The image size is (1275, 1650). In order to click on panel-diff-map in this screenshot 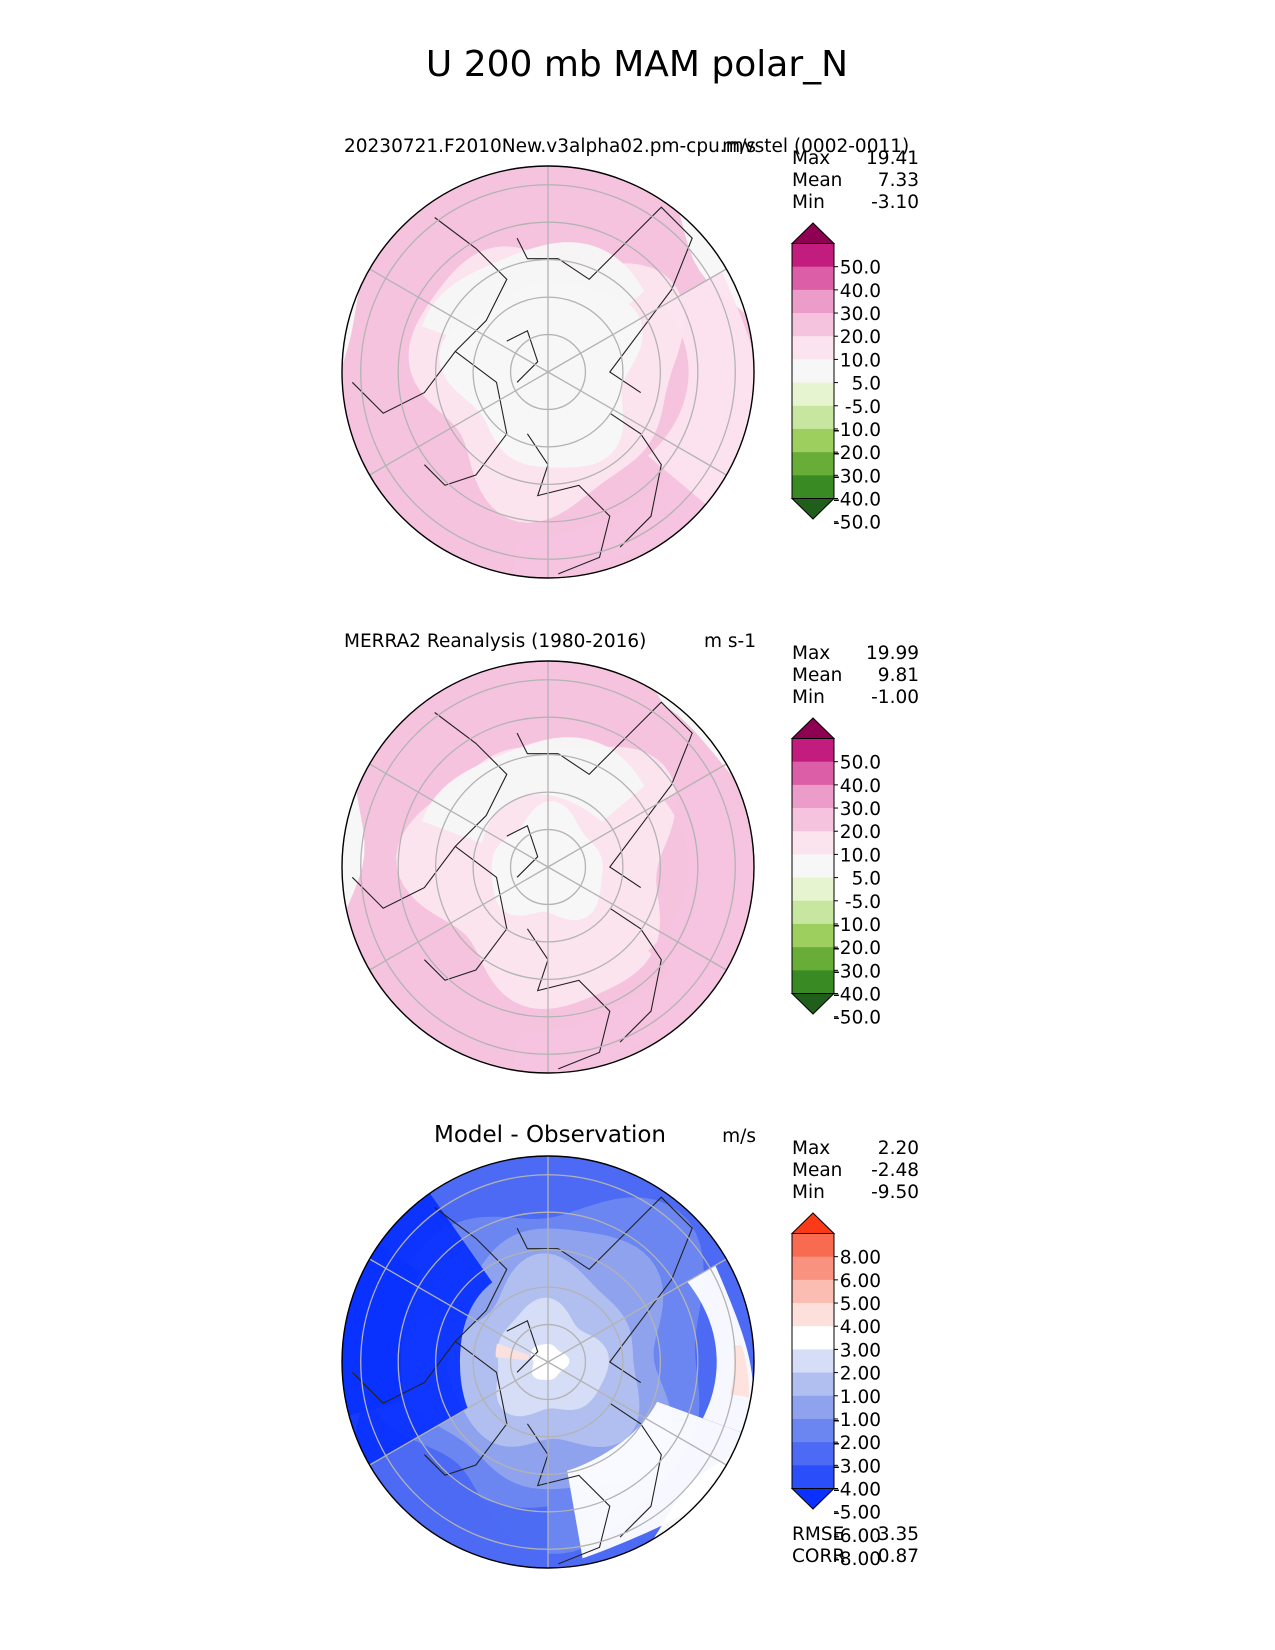, I will do `click(548, 1362)`.